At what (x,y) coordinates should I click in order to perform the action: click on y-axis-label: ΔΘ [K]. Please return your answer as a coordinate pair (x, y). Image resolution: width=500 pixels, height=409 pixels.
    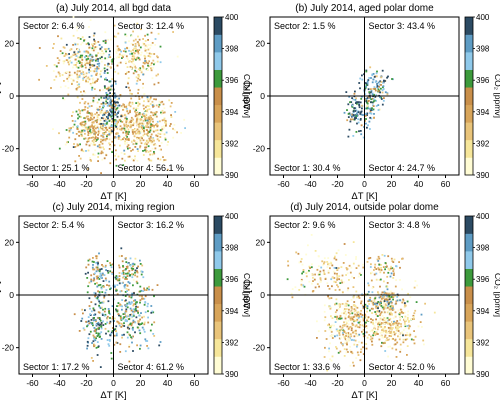
    Looking at the image, I should click on (1, 295).